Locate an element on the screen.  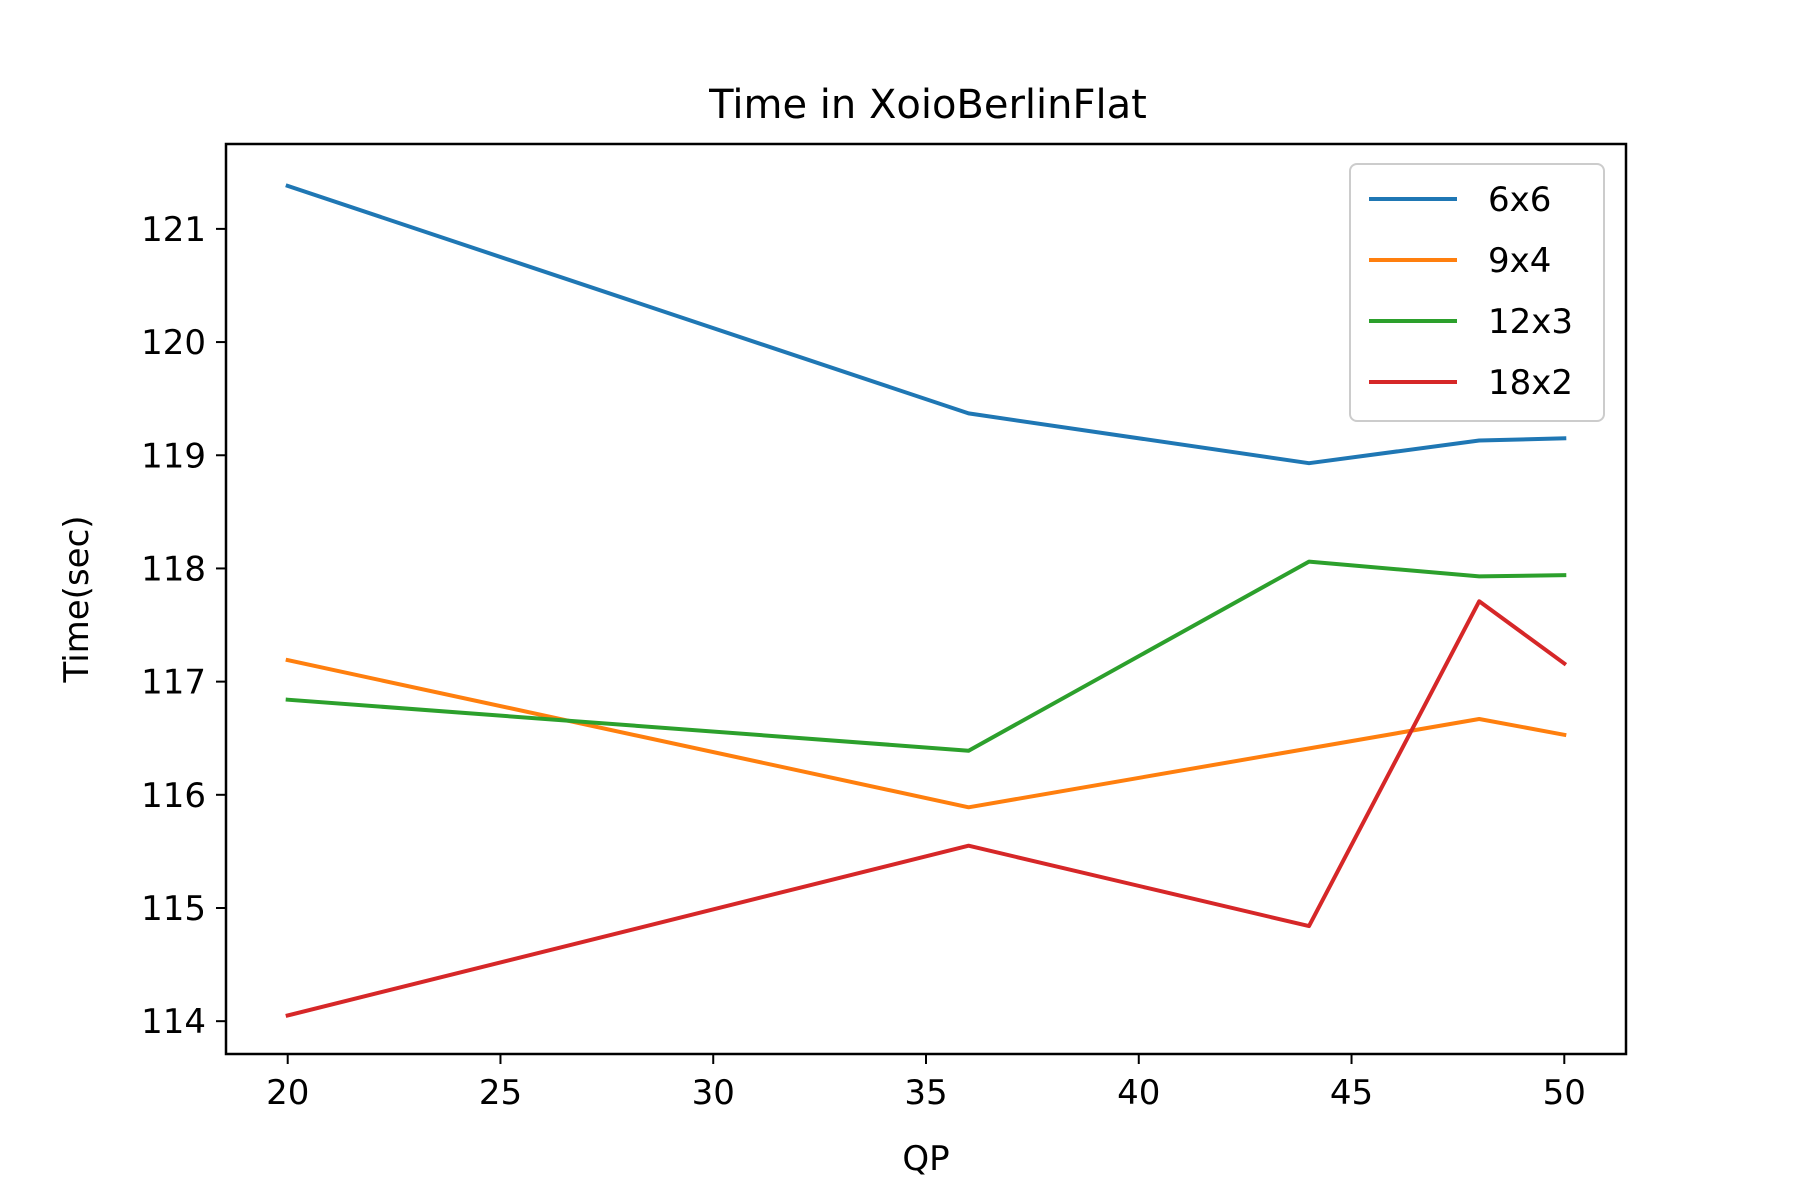
y-axis-ticks: 114 115 116 117 118 119 120 121 is located at coordinates (183, 626).